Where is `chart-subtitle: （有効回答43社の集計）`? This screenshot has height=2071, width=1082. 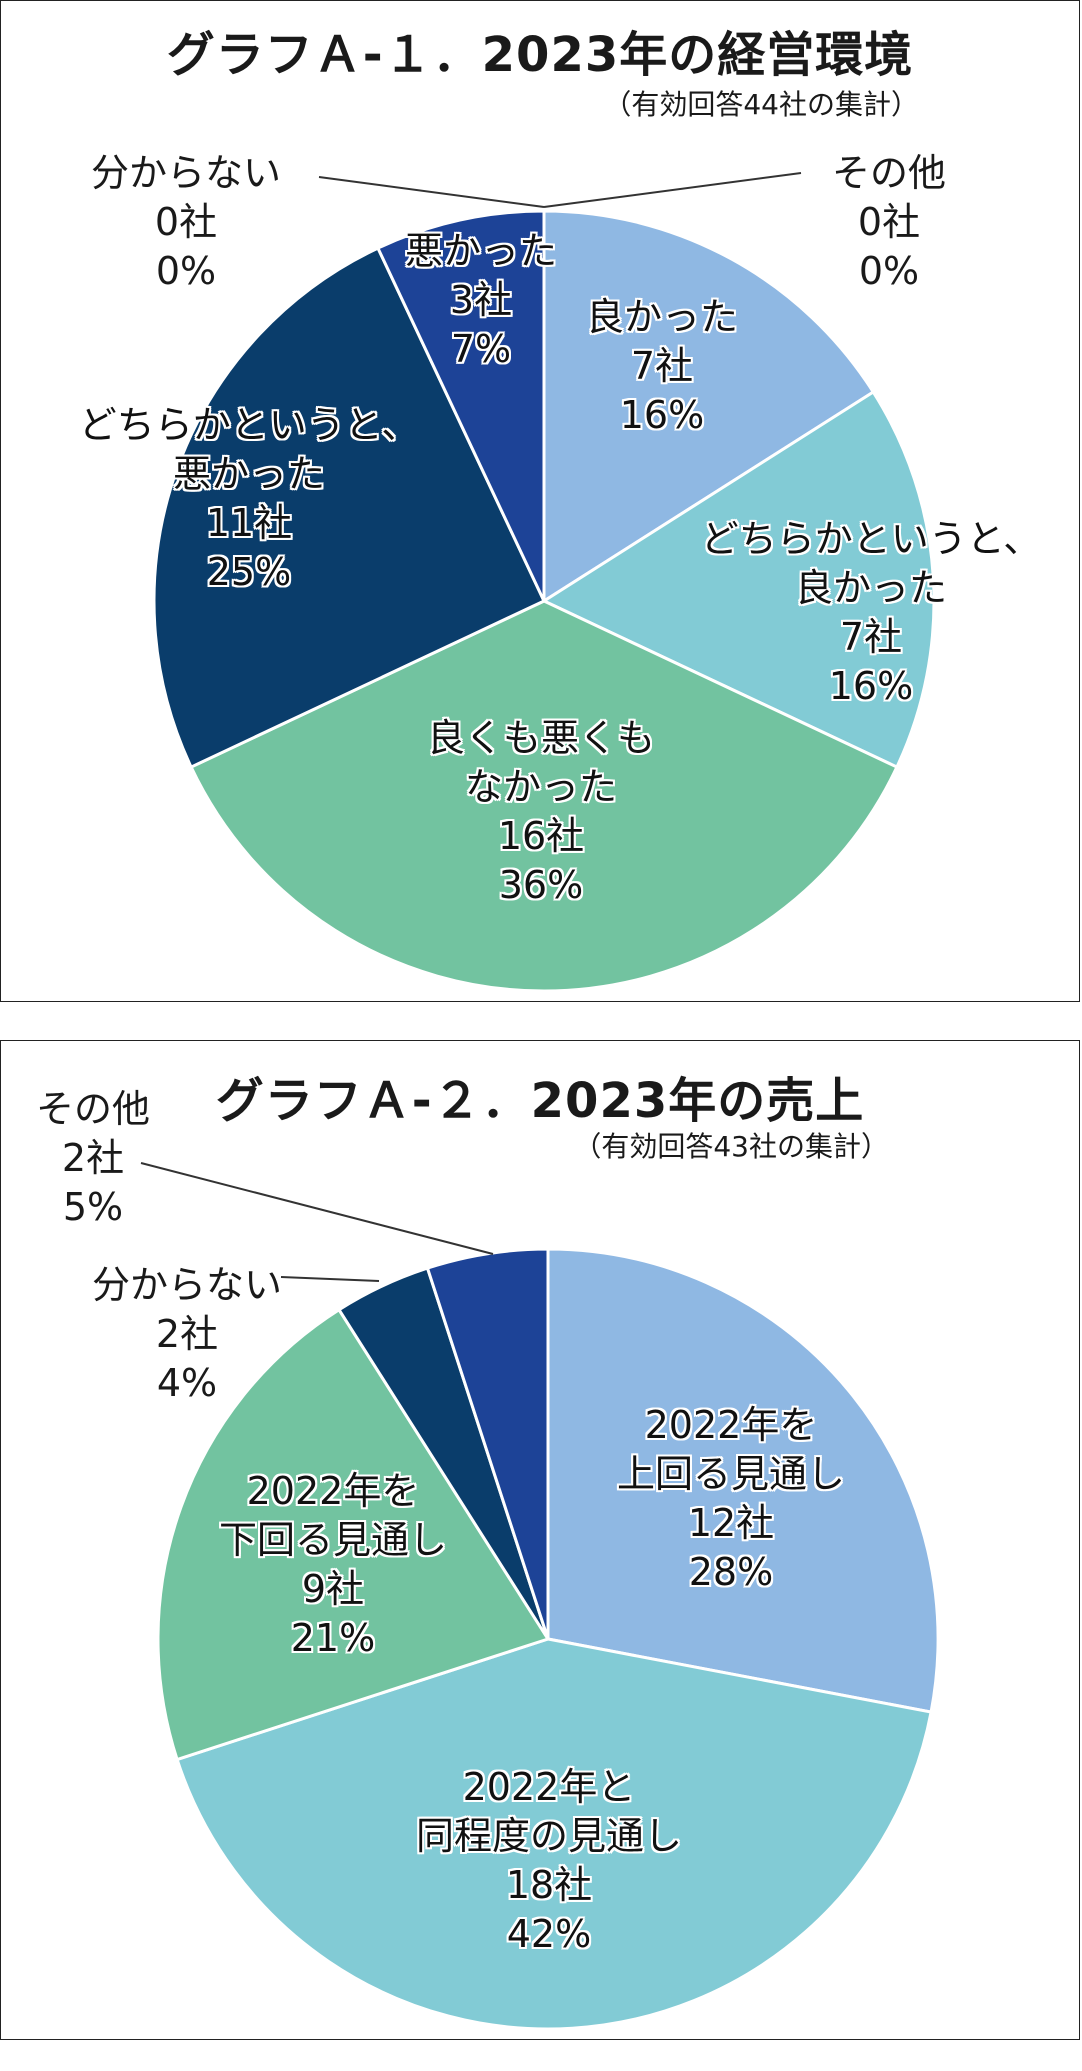 chart-subtitle: （有効回答43社の集計） is located at coordinates (731, 1146).